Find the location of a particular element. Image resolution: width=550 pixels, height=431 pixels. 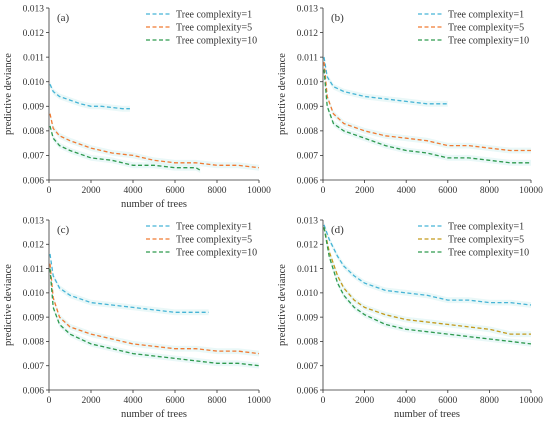

panel-label: (b) is located at coordinates (337, 18).